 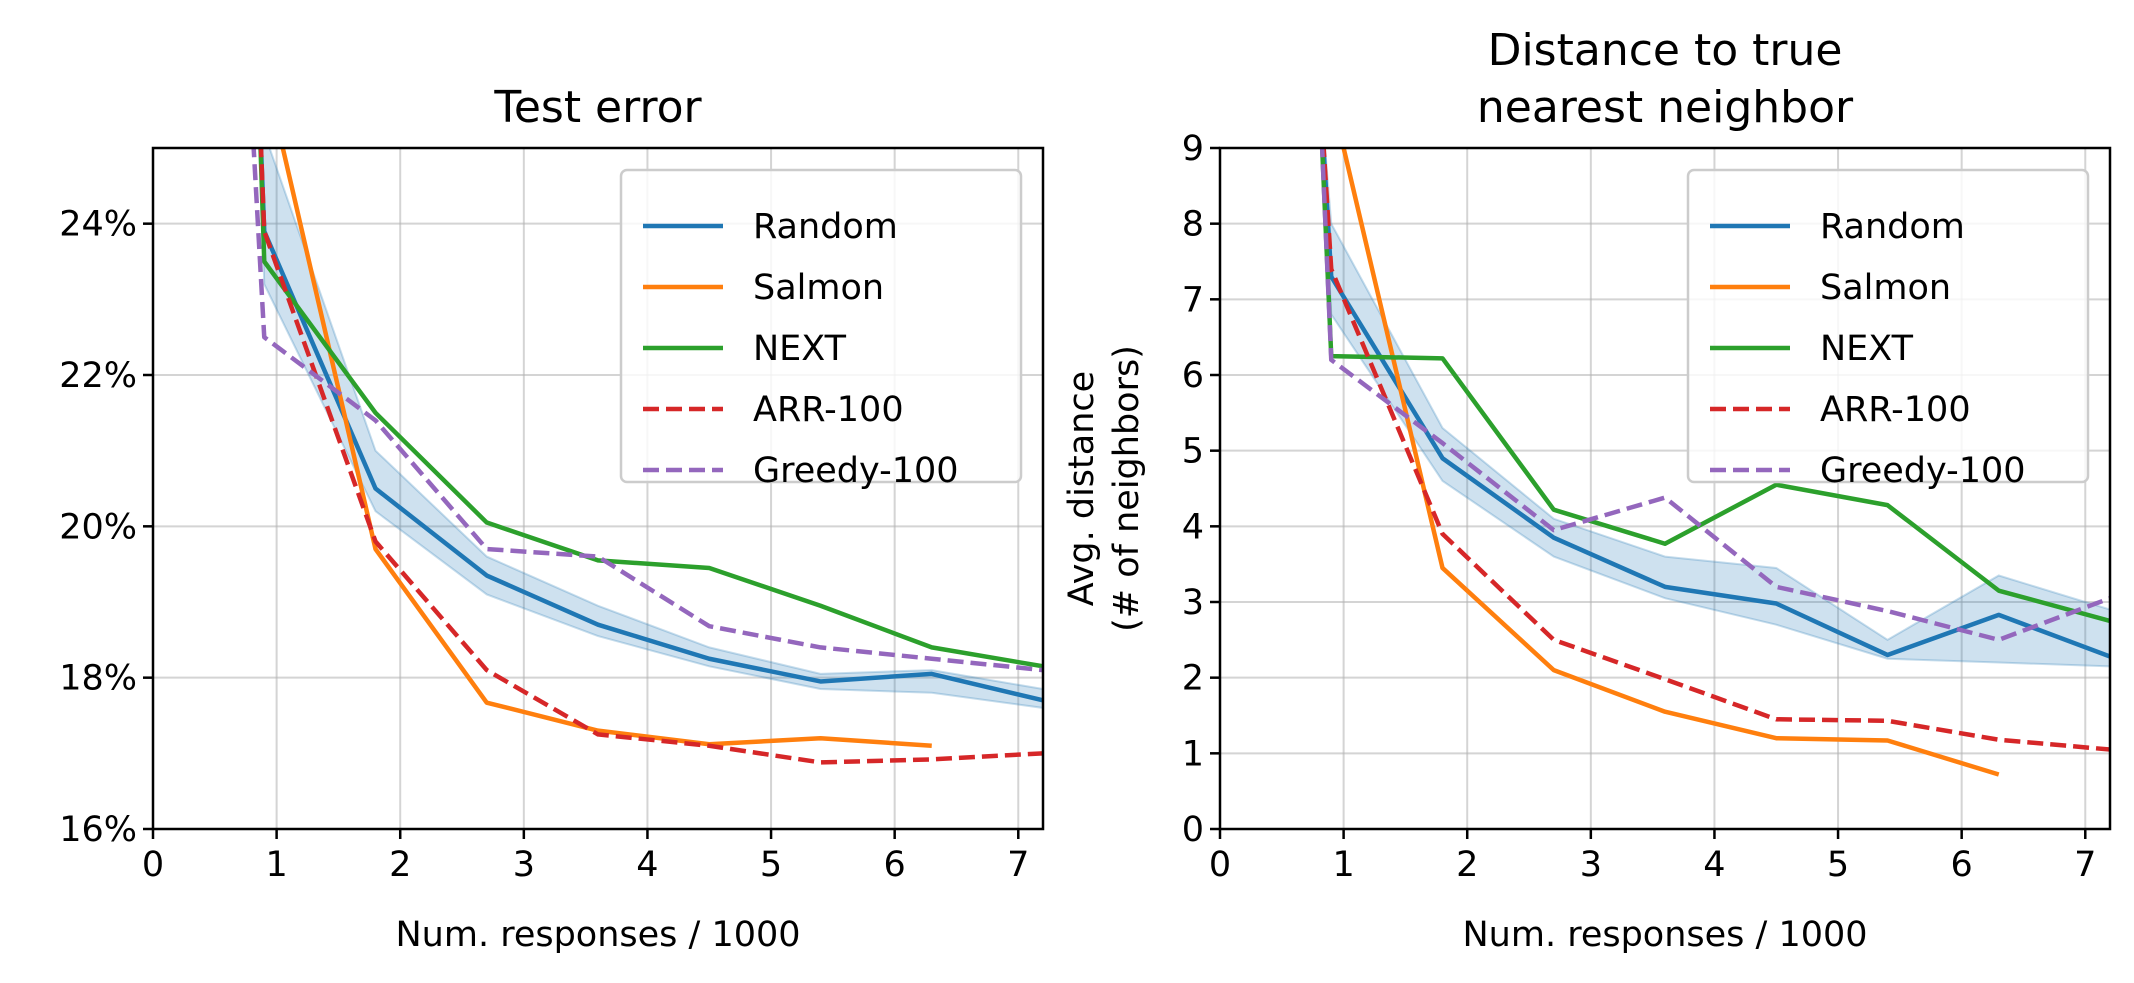 I want to click on chart-2-legend-label-greedy-100: Greedy-100, so click(x=1923, y=471).